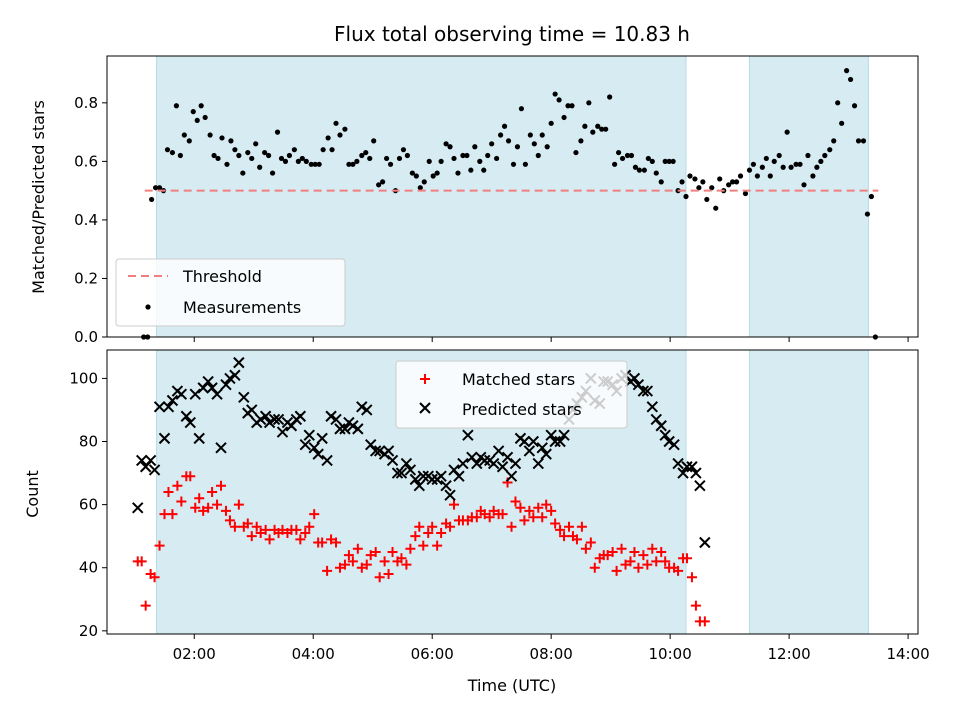 Image resolution: width=960 pixels, height=720 pixels. What do you see at coordinates (511, 394) in the screenshot?
I see `bottom-legend: Matched stars Predicted stars` at bounding box center [511, 394].